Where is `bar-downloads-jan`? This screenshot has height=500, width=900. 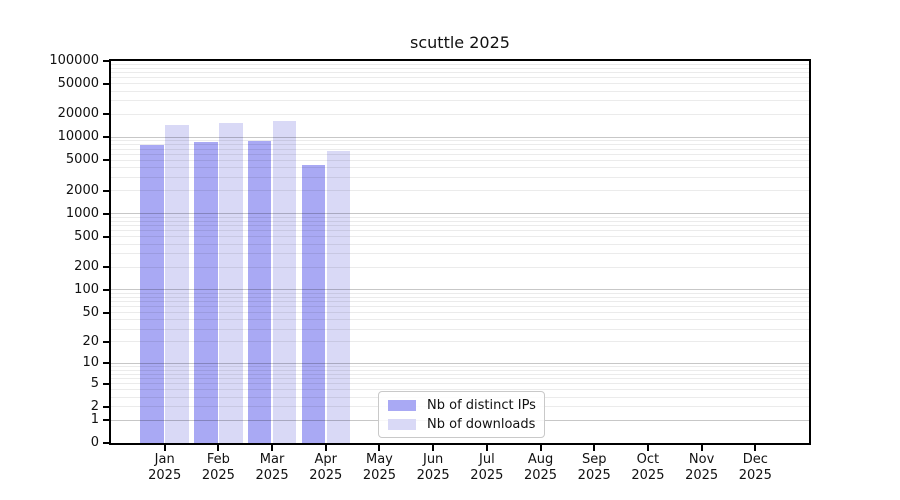 bar-downloads-jan is located at coordinates (177, 284).